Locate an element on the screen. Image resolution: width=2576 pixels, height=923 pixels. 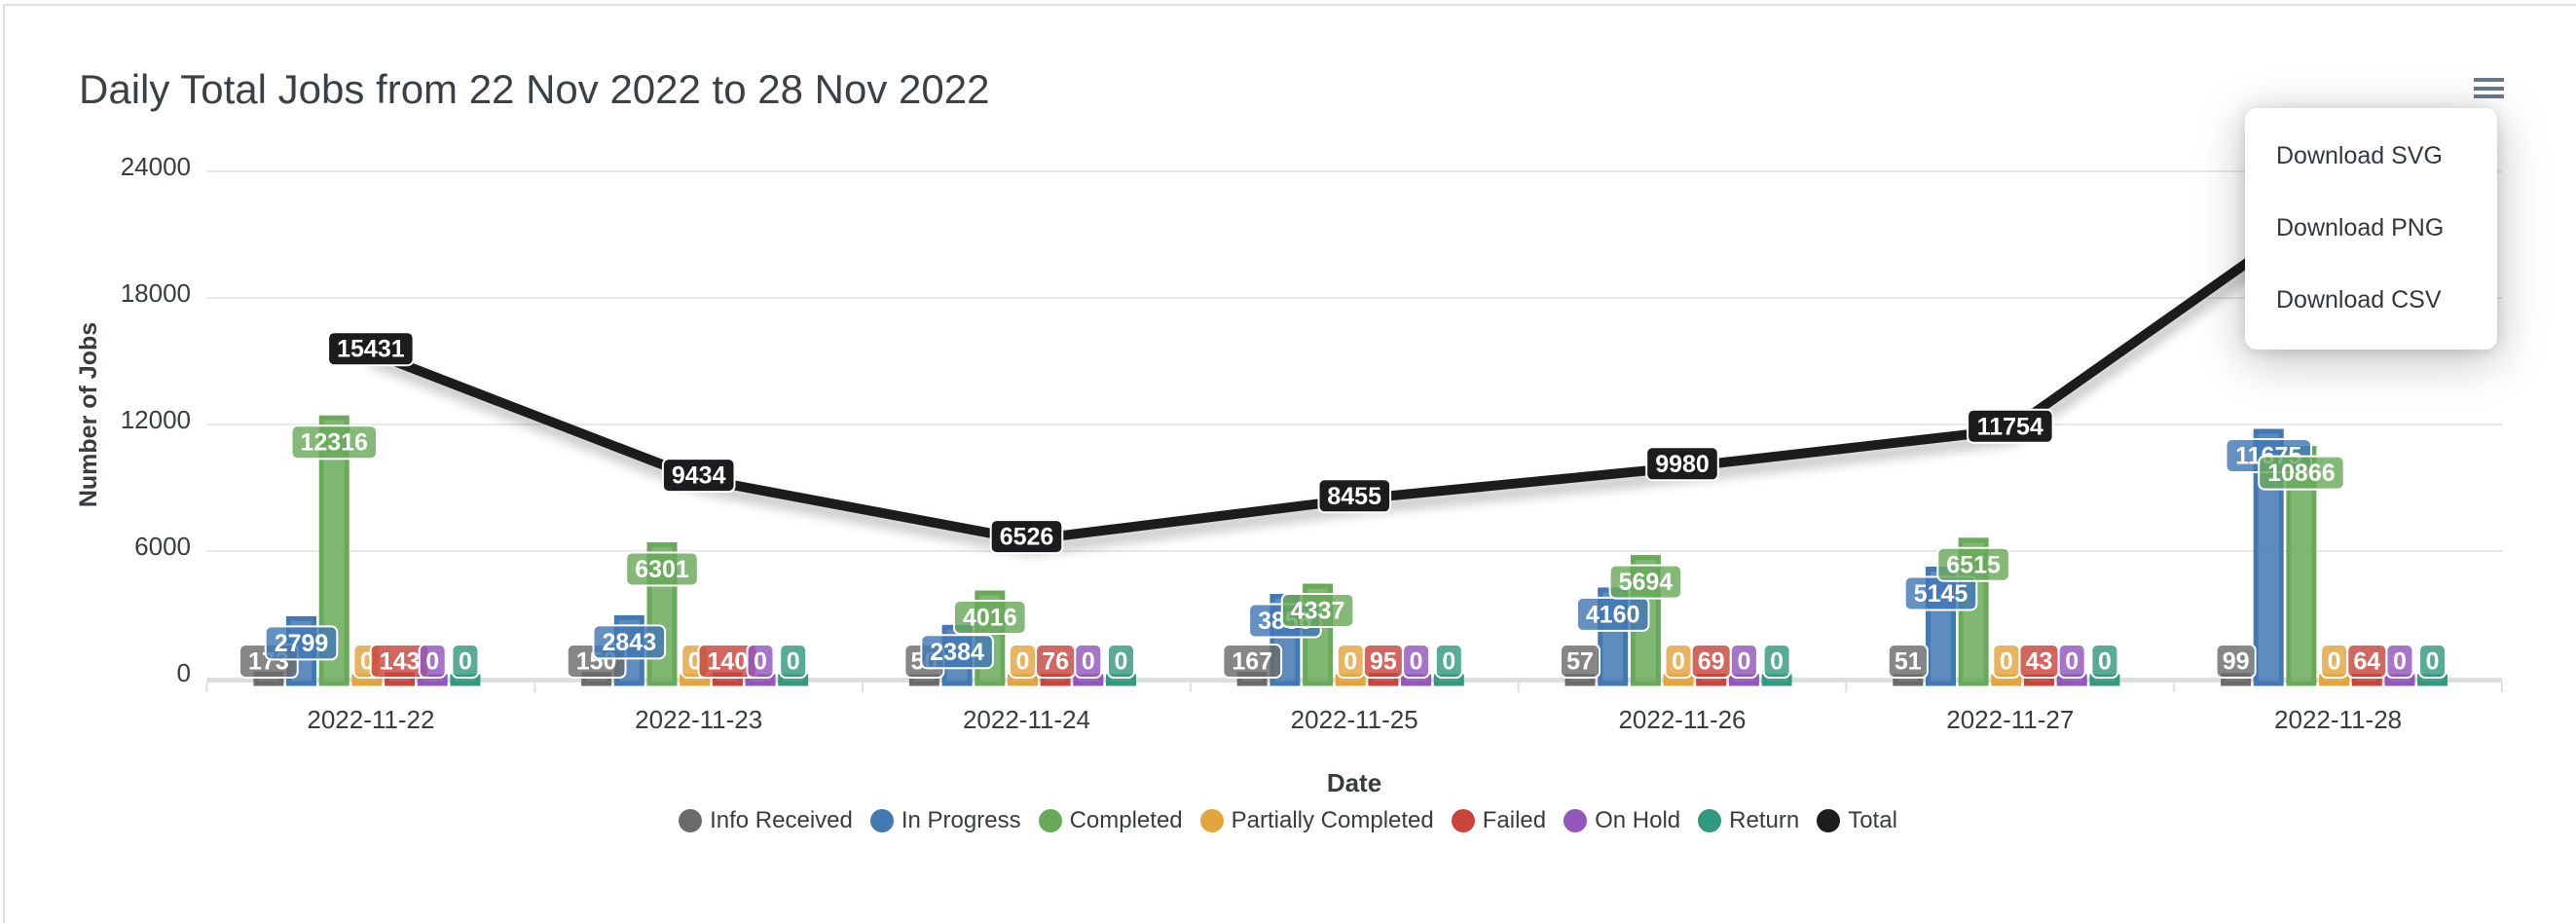
svg-text: 167 is located at coordinates (1252, 662).